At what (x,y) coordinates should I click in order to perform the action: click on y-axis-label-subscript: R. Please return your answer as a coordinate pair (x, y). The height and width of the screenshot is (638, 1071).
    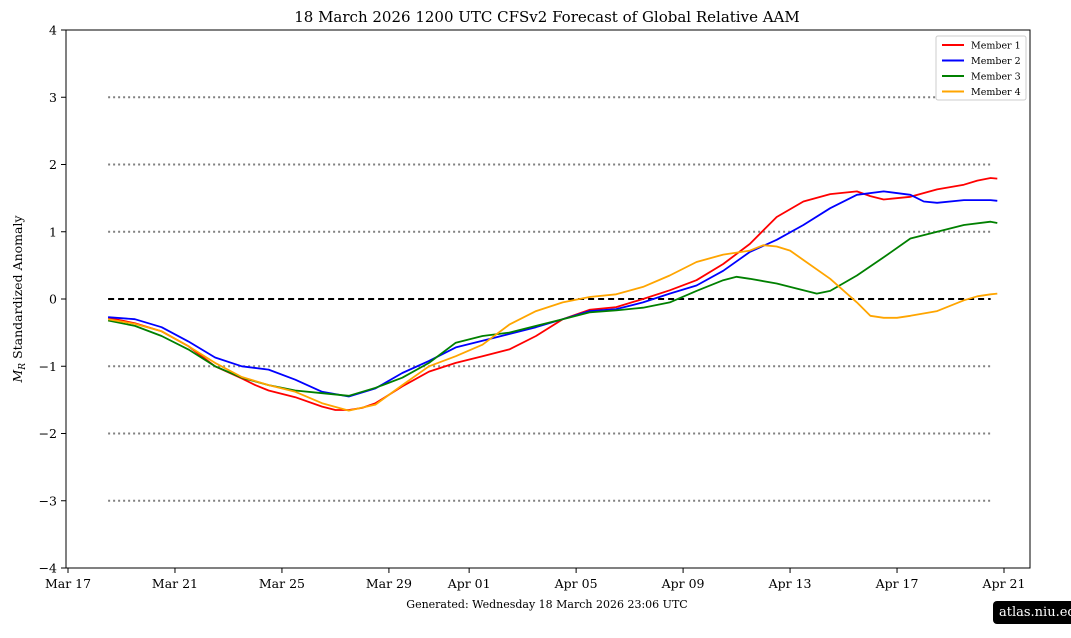
    Looking at the image, I should click on (23, 367).